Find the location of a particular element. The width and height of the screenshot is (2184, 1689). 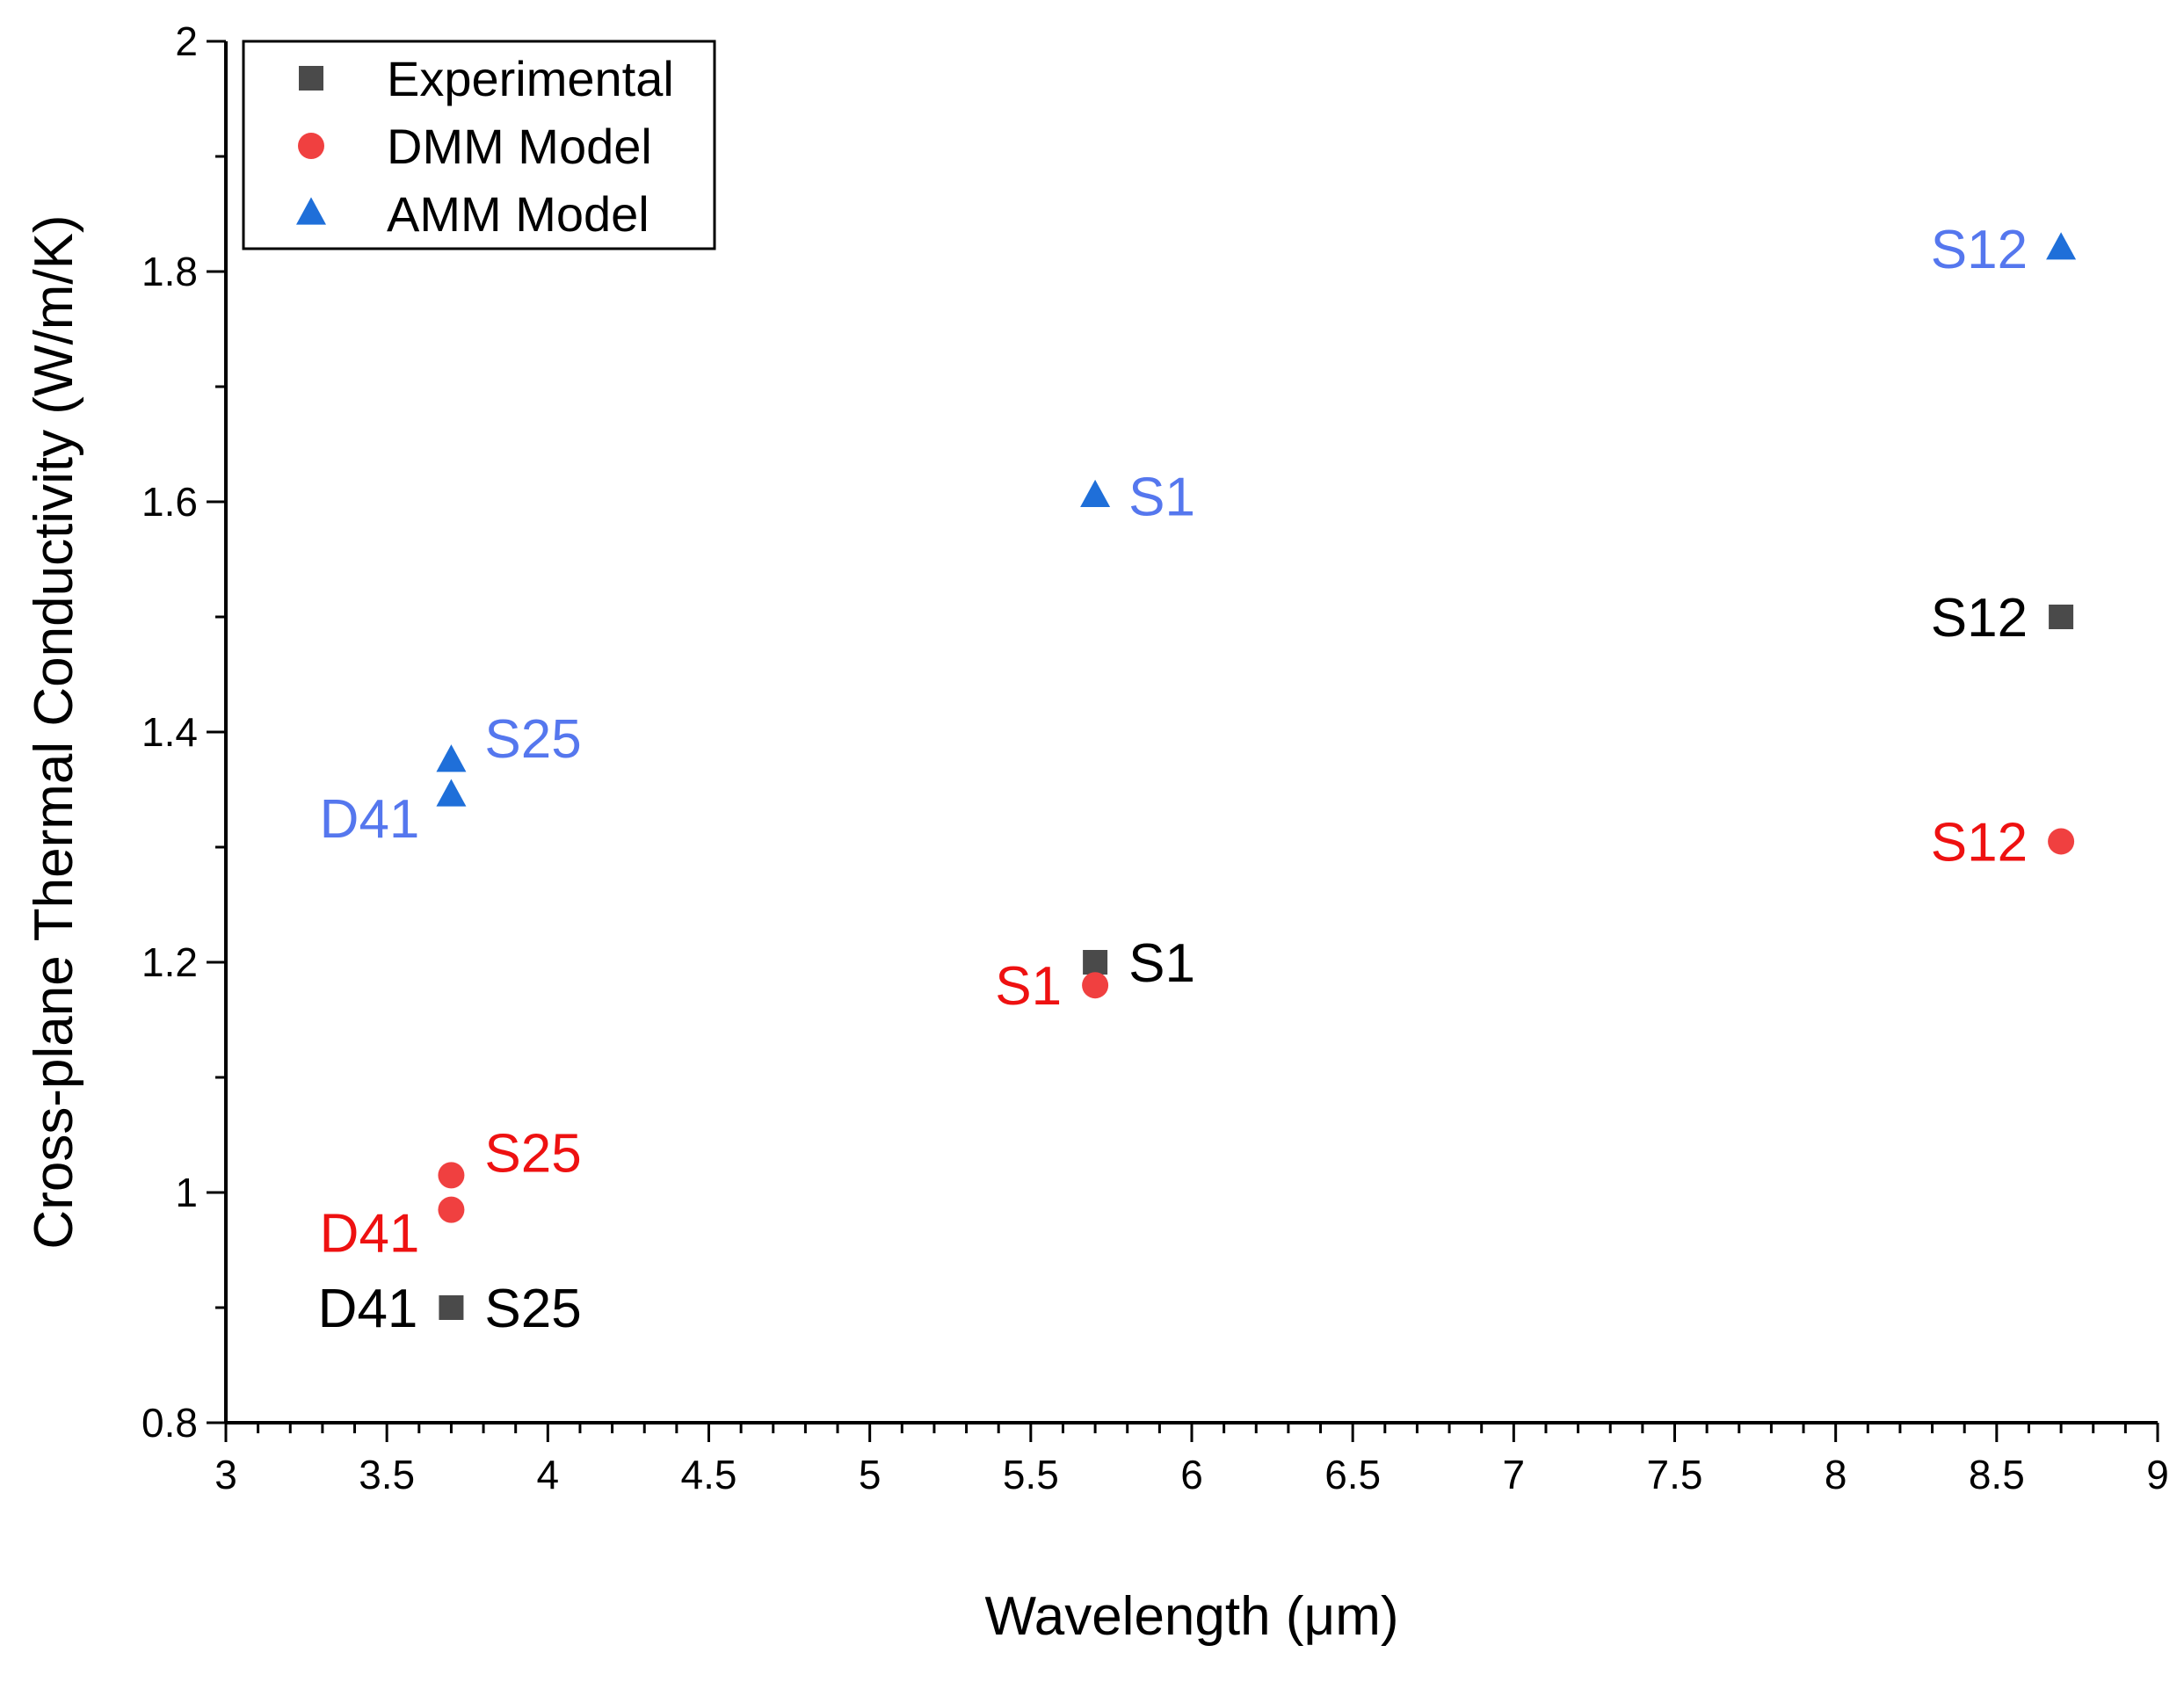

y-tick-label: 1.4 is located at coordinates (169, 732).